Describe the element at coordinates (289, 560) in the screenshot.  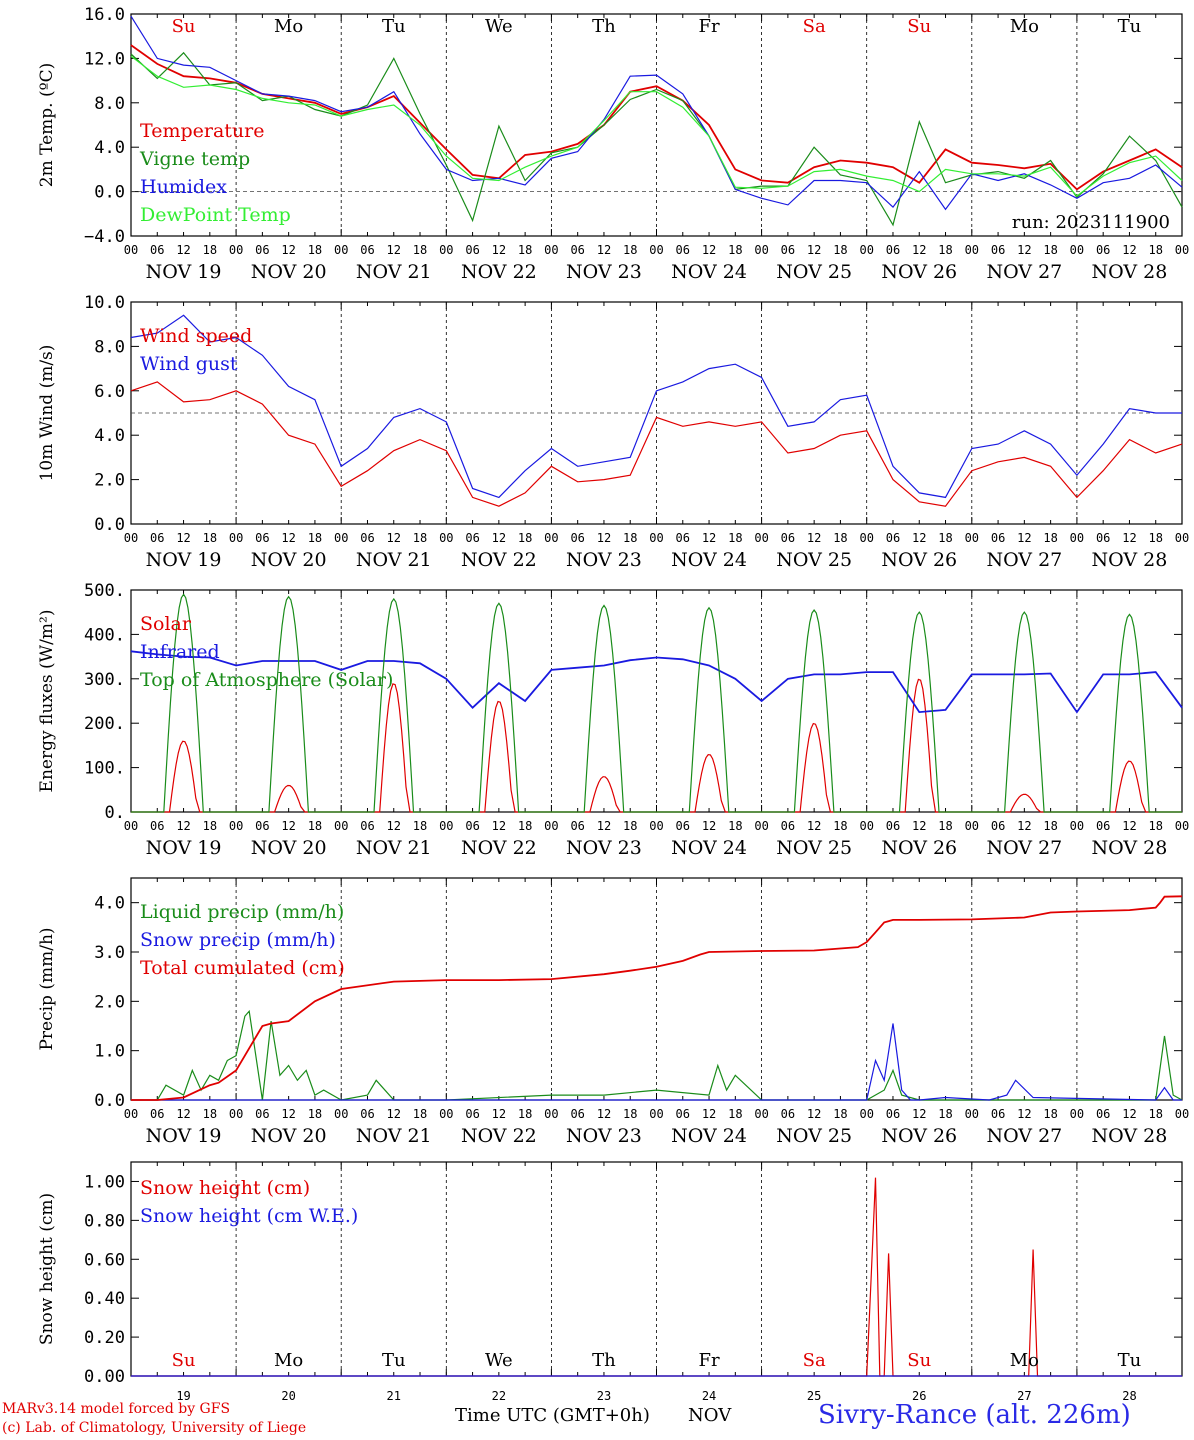
I see `date-label: NOV 20` at that location.